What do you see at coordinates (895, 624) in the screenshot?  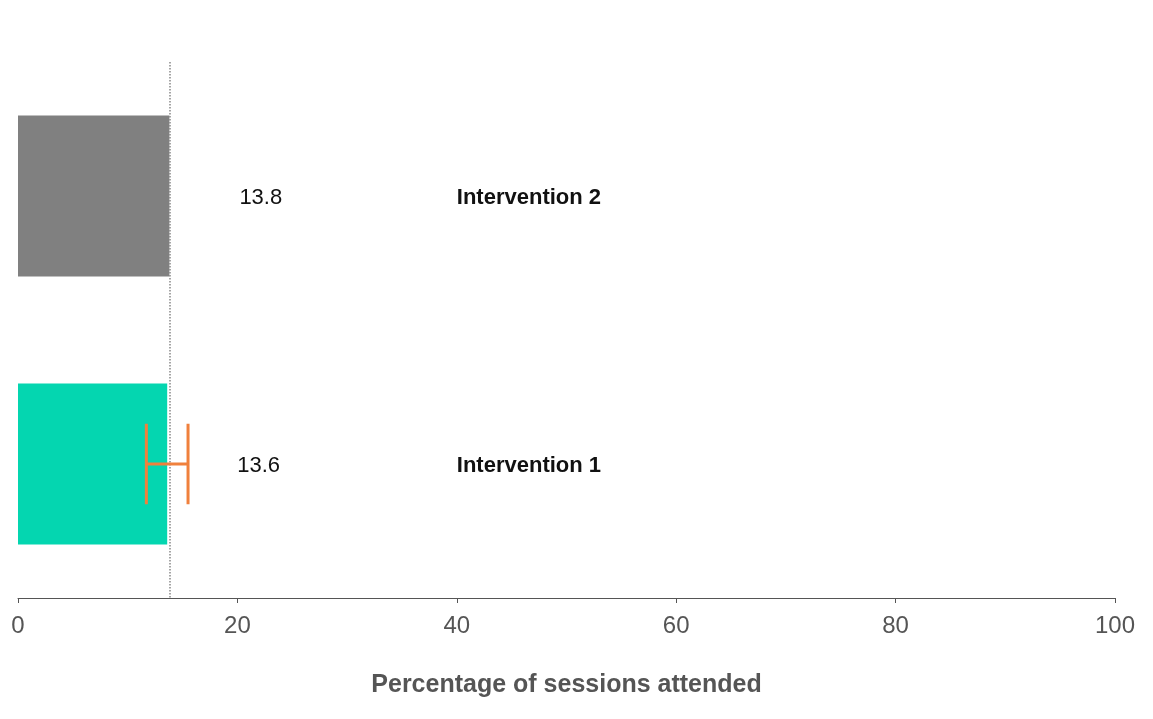 I see `x-tick-label: 80` at bounding box center [895, 624].